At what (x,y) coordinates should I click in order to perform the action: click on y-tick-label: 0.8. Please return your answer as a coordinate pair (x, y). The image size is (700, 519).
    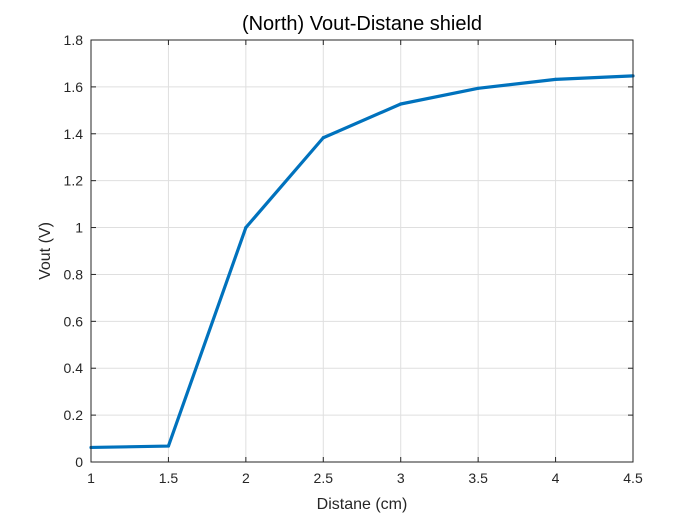
    Looking at the image, I should click on (74, 274).